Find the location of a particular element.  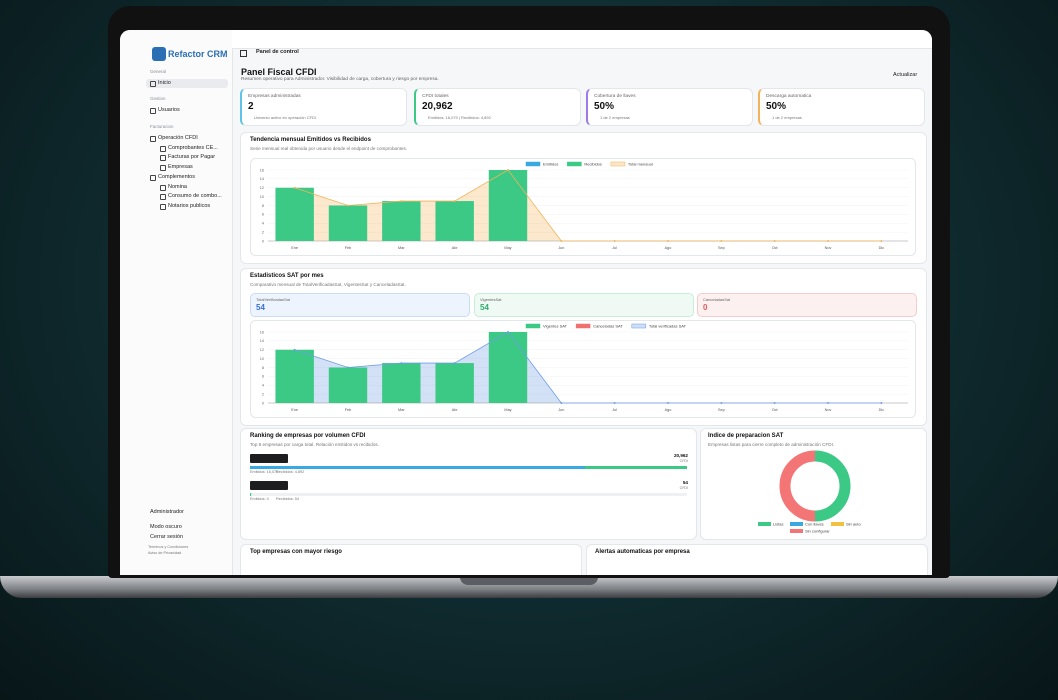

ranking-bar-recibidos is located at coordinates (636, 467).